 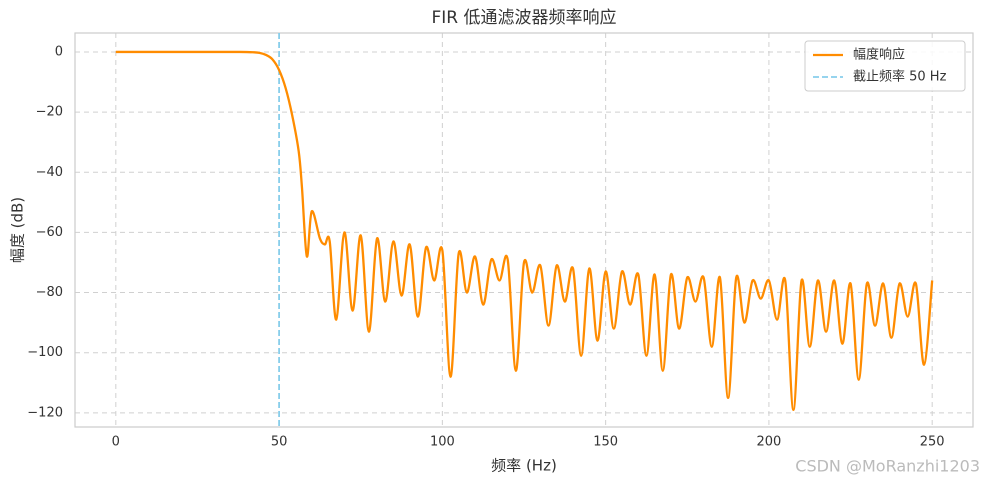 What do you see at coordinates (45, 352) in the screenshot?
I see `y-tick-label: −100` at bounding box center [45, 352].